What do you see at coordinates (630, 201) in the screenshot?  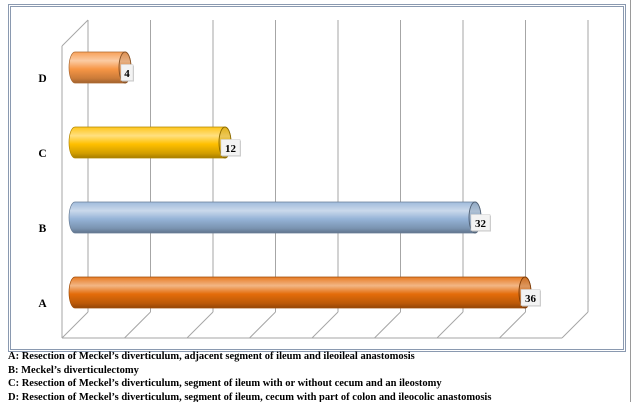 I see `page-border-line` at bounding box center [630, 201].